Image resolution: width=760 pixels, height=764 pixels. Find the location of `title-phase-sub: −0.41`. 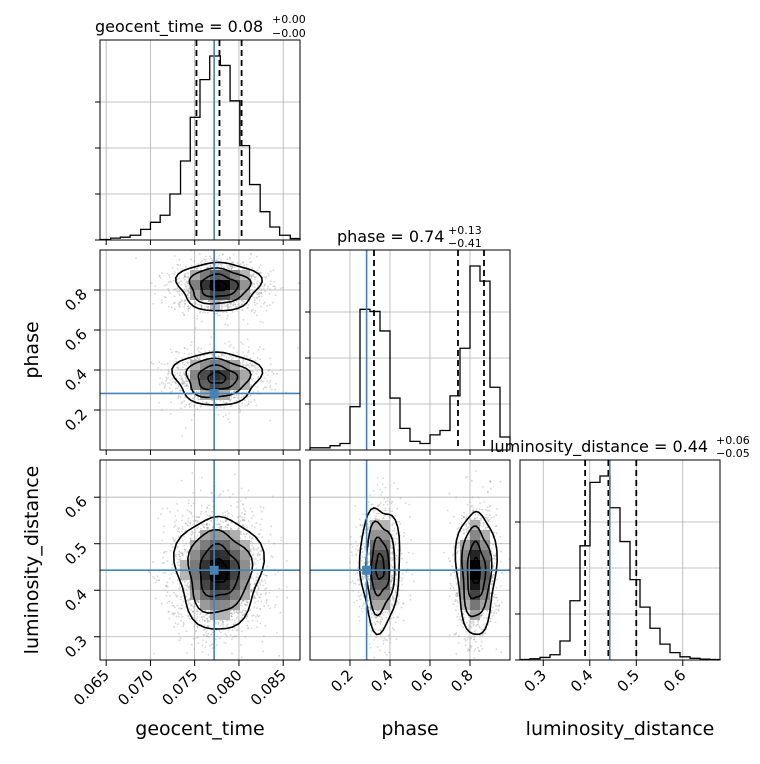

title-phase-sub: −0.41 is located at coordinates (465, 243).